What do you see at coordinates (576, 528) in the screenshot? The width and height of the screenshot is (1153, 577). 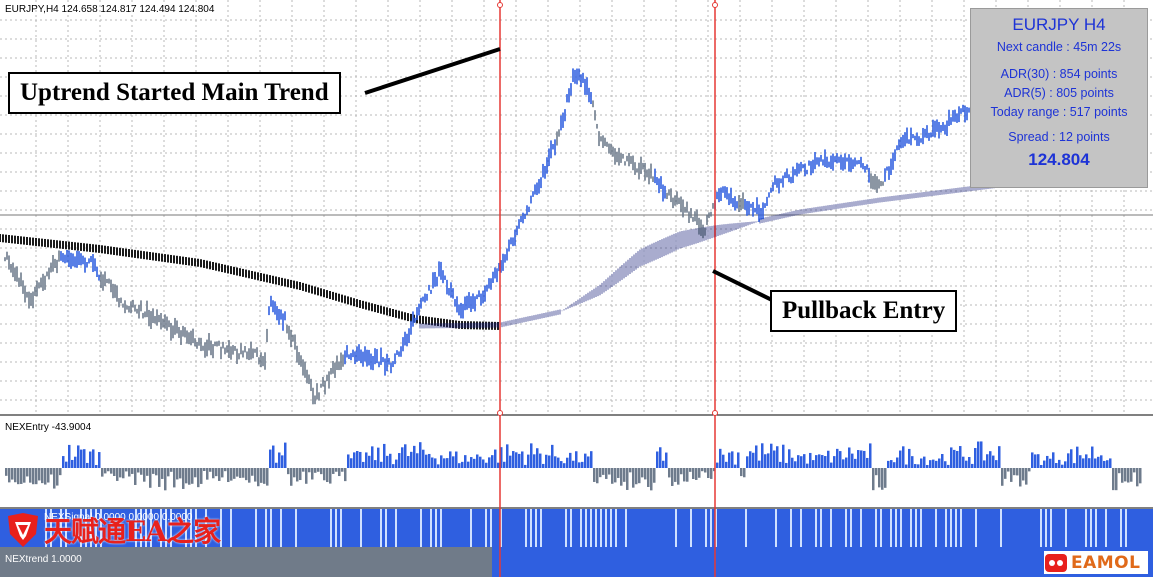 I see `nexsignal-strip` at bounding box center [576, 528].